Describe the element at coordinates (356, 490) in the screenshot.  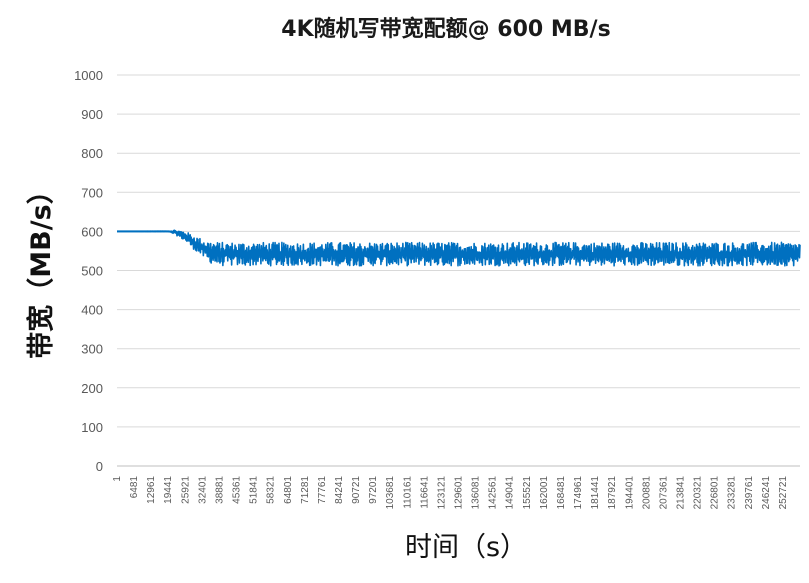
I see `x-tick-label: 90721` at that location.